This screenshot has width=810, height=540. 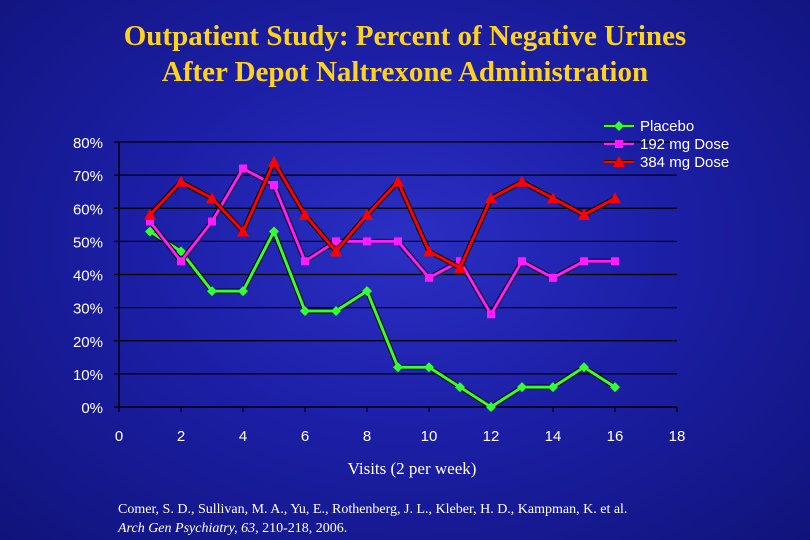 What do you see at coordinates (491, 436) in the screenshot?
I see `x-tick-label: 12` at bounding box center [491, 436].